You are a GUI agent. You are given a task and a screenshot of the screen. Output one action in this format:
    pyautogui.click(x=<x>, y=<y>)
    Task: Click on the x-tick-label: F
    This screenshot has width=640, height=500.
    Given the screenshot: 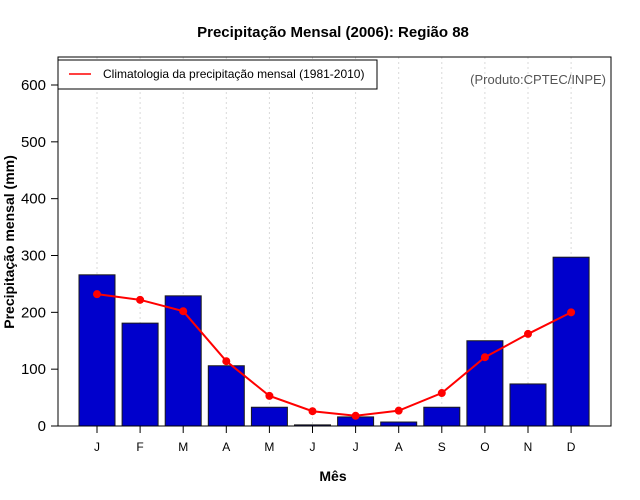 What is the action you would take?
    pyautogui.click(x=139, y=447)
    